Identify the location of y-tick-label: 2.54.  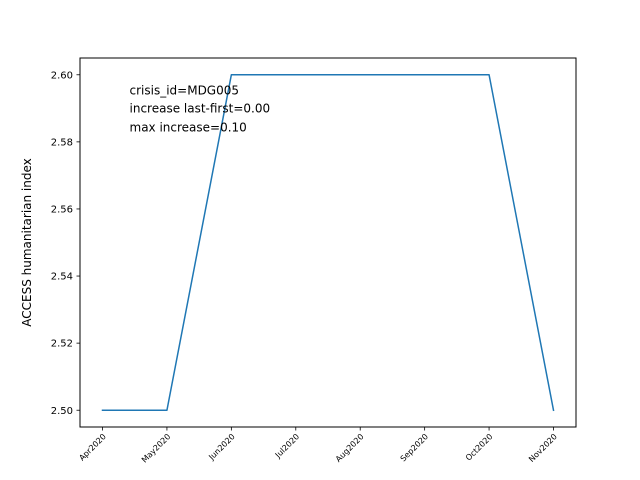
(62, 277).